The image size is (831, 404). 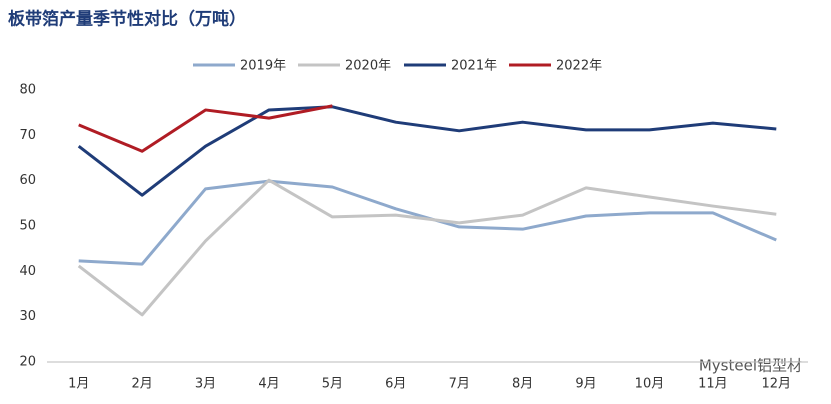 What do you see at coordinates (585, 384) in the screenshot?
I see `x-tick-label: 9月` at bounding box center [585, 384].